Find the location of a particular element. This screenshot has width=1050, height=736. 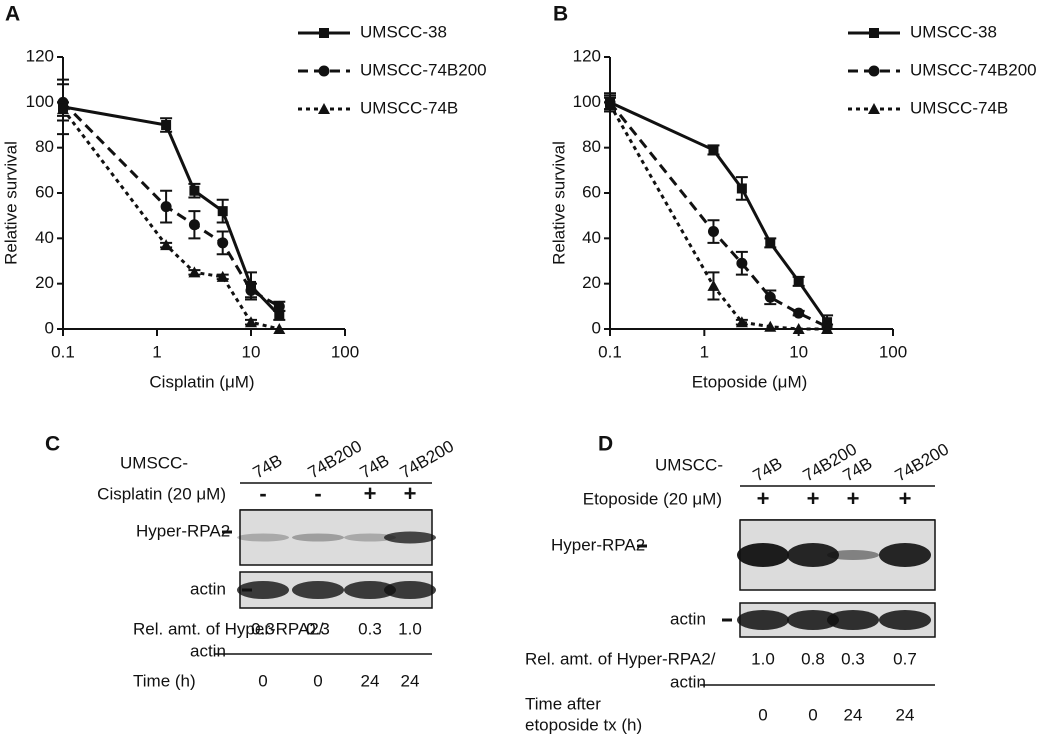

ratio-value: 1.0 is located at coordinates (410, 628).